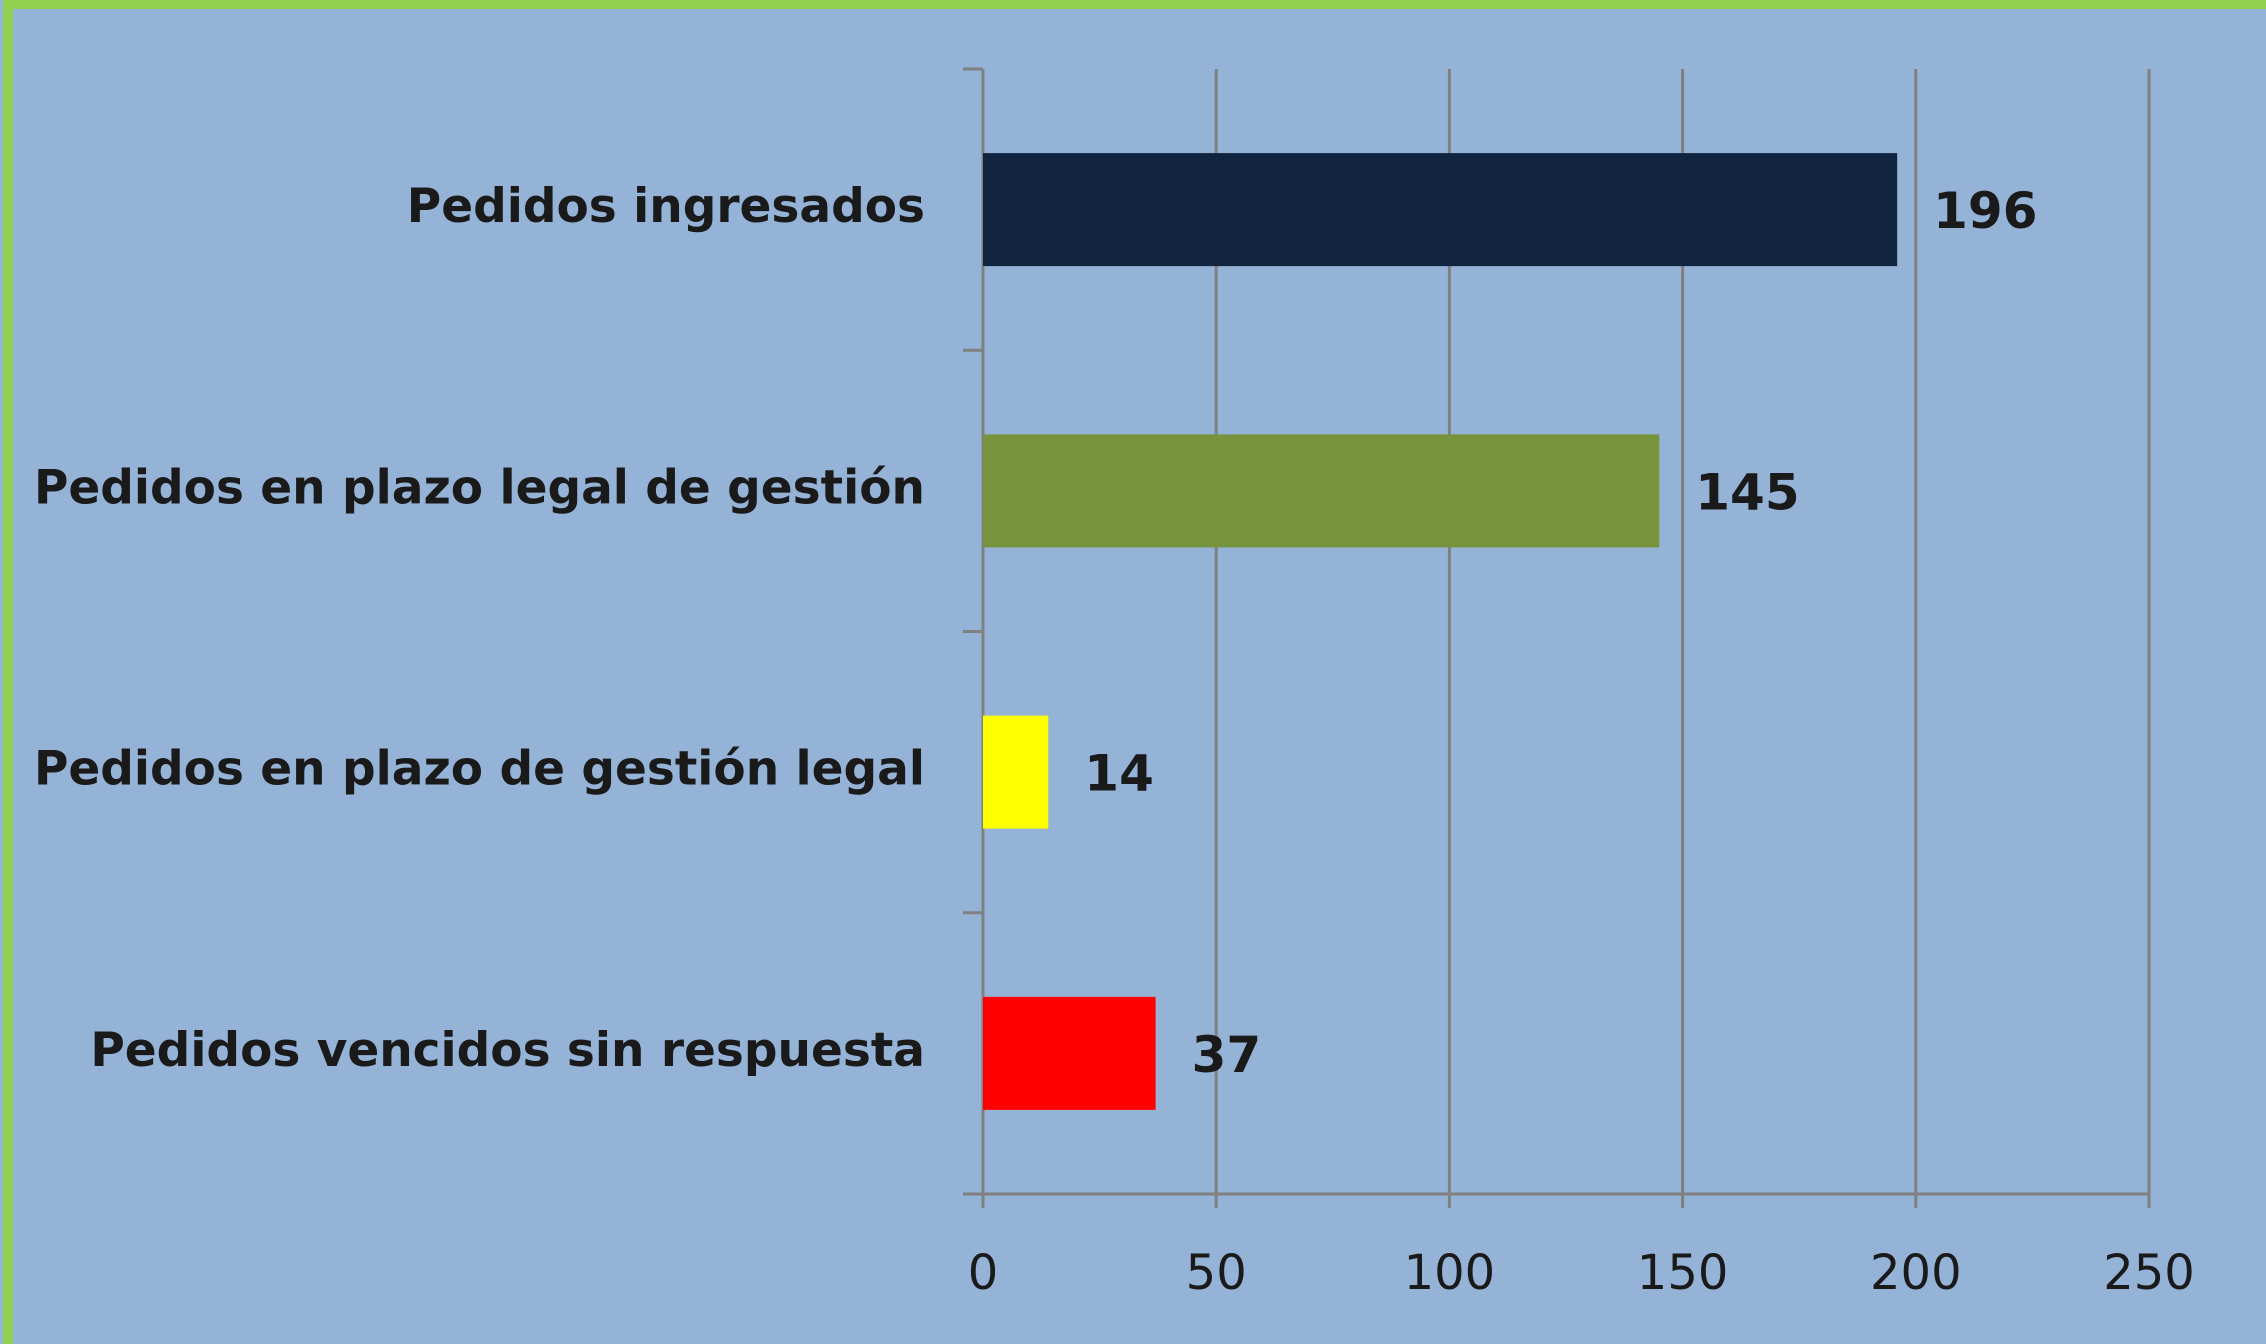 The image size is (2266, 1344). I want to click on value-label: 145, so click(1747, 492).